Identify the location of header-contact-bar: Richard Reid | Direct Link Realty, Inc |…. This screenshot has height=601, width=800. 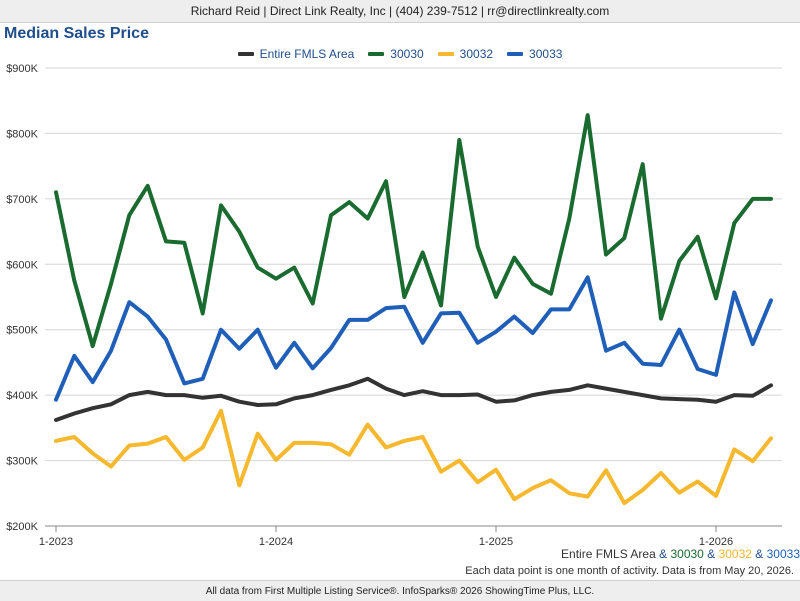
(400, 11).